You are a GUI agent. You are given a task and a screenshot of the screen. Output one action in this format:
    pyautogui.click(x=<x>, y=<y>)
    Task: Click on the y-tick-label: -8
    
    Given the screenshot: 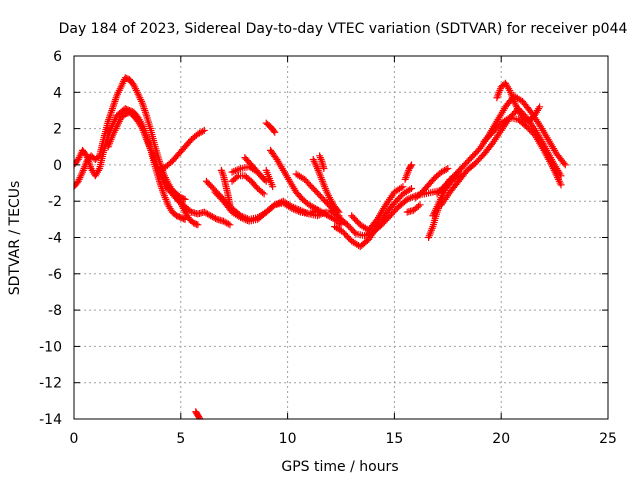 What is the action you would take?
    pyautogui.click(x=55, y=311)
    